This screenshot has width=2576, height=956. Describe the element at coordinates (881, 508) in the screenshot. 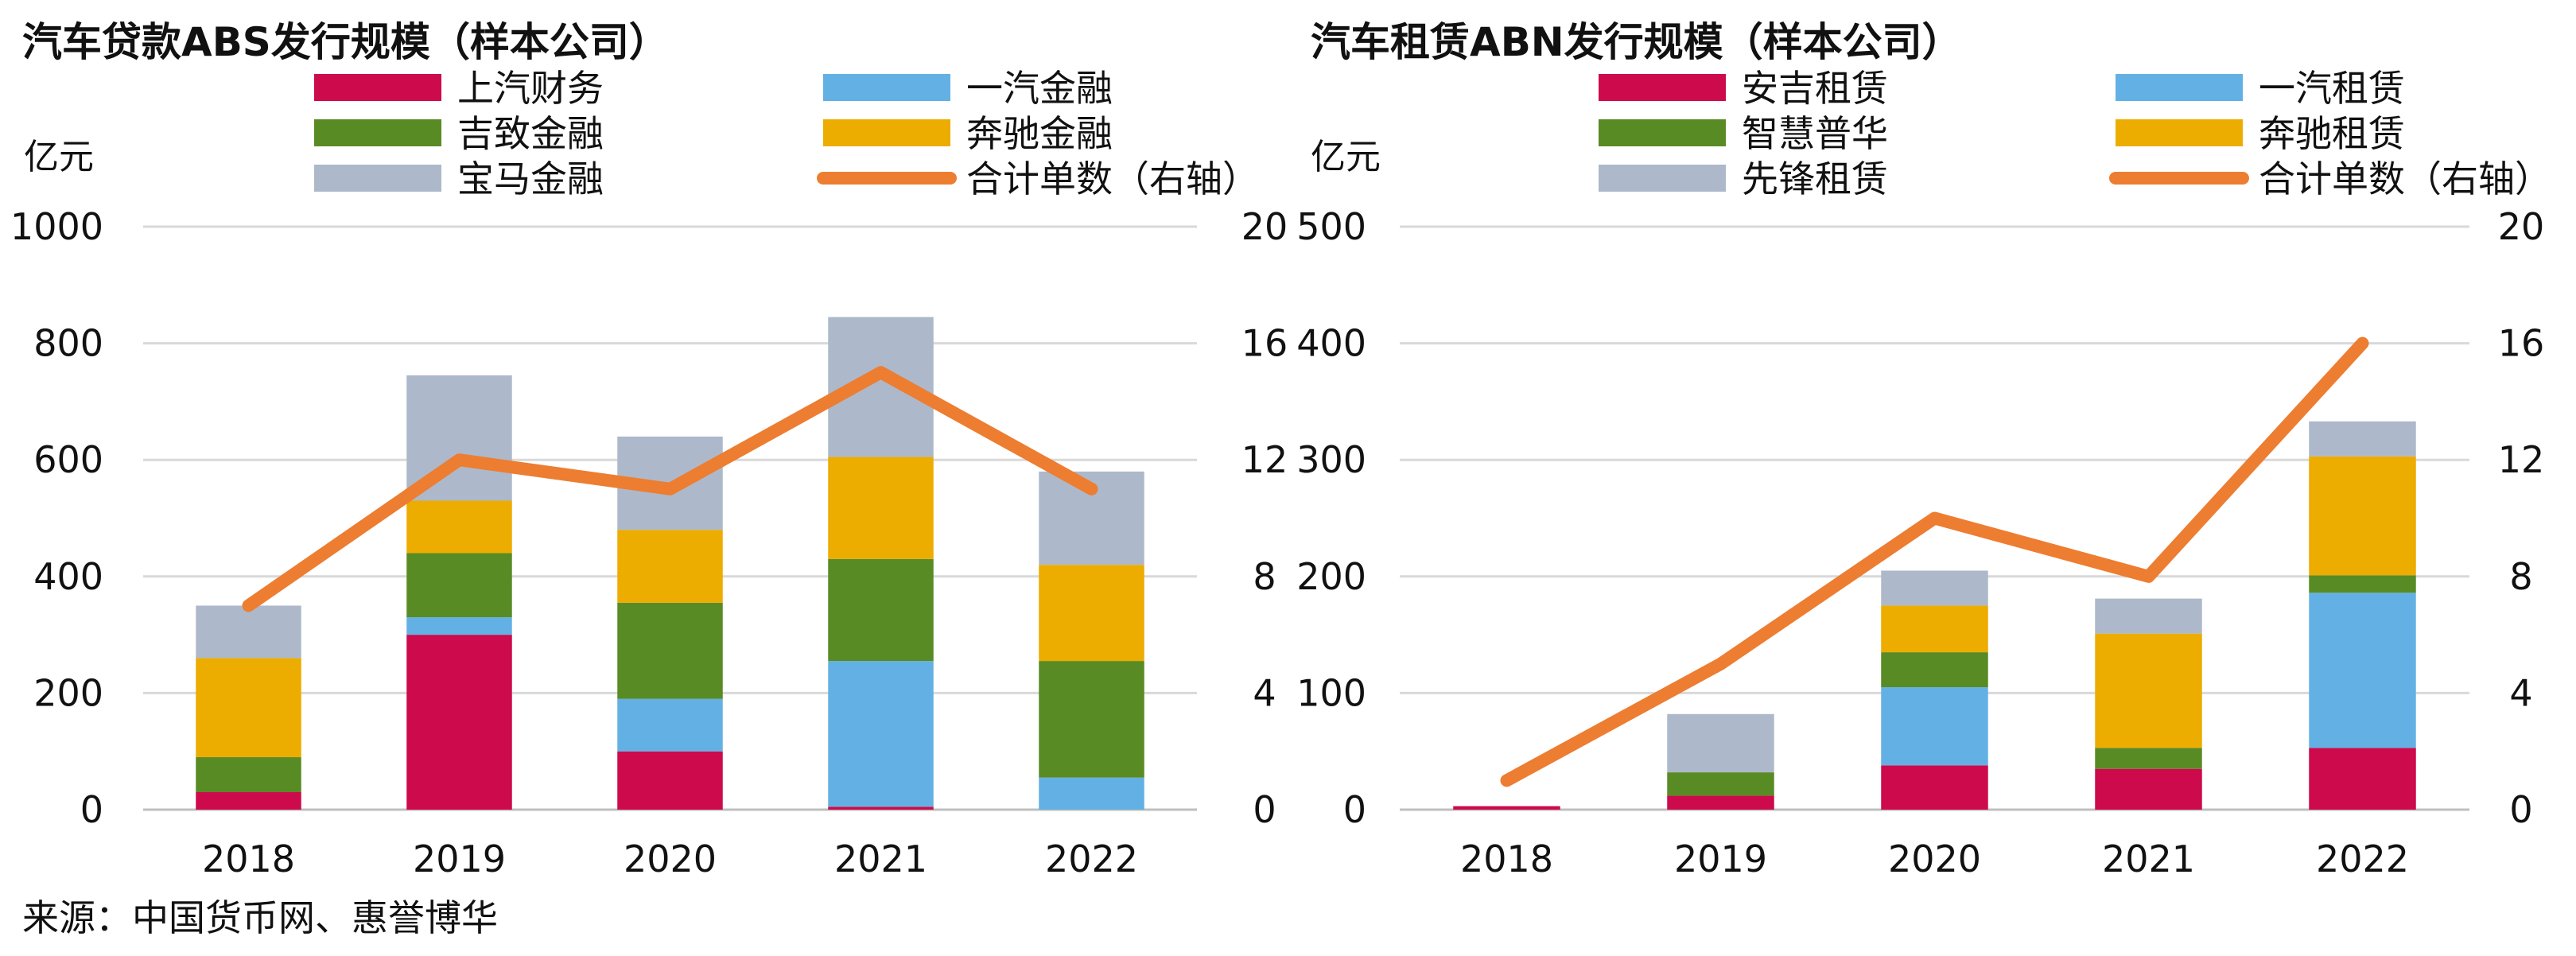

I see `chart1-bar-奔驰金融-2021` at that location.